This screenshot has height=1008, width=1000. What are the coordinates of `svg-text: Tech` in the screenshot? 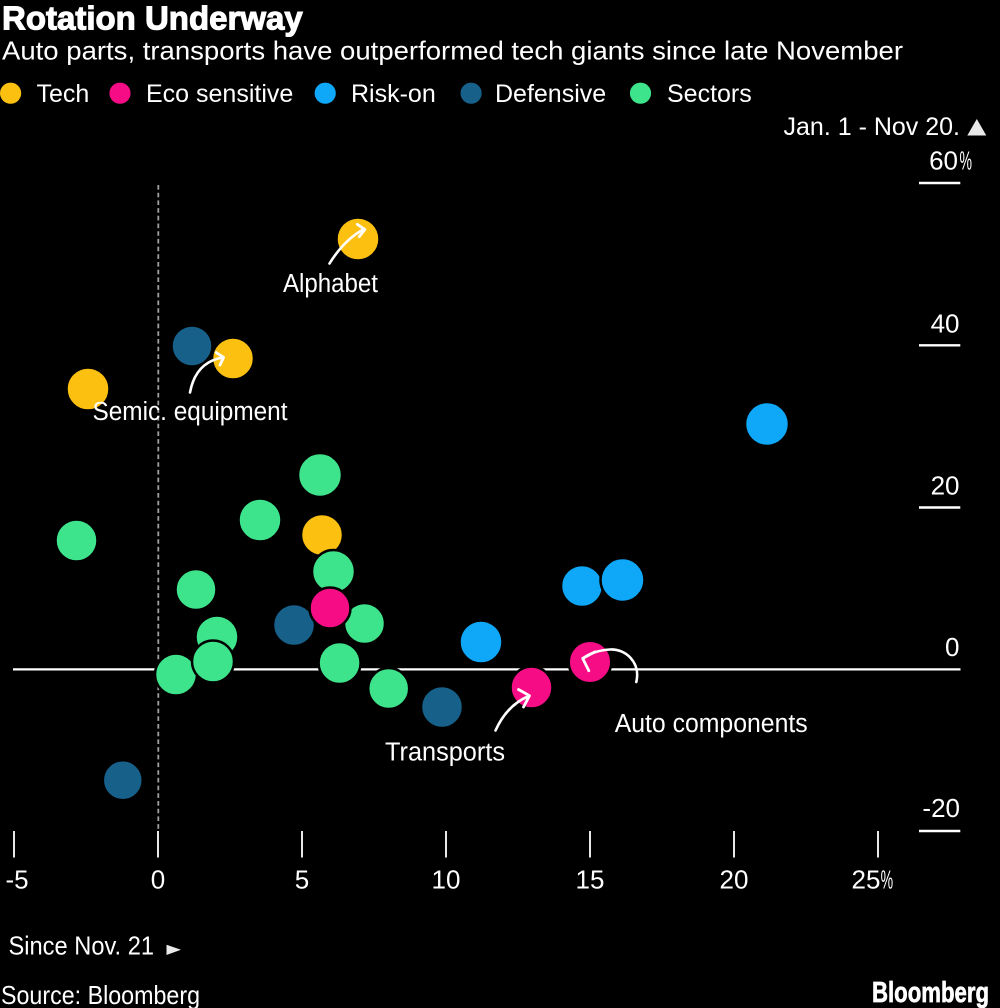 It's located at (63, 94).